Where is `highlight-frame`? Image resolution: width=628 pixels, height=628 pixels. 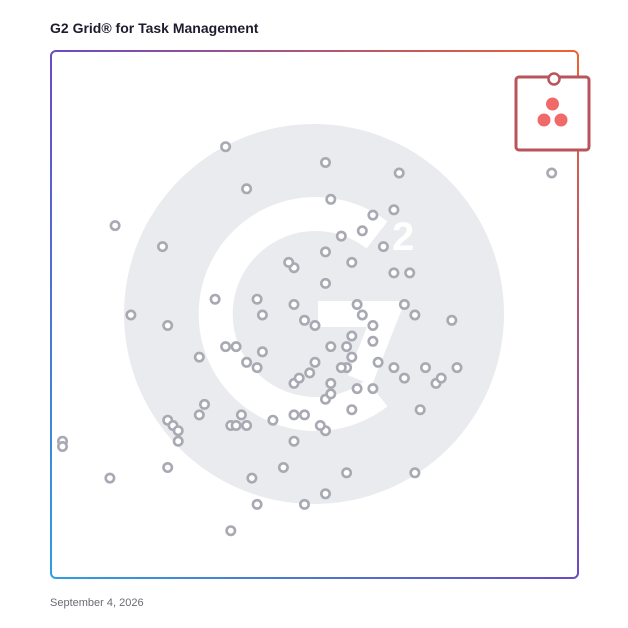 highlight-frame is located at coordinates (552, 113).